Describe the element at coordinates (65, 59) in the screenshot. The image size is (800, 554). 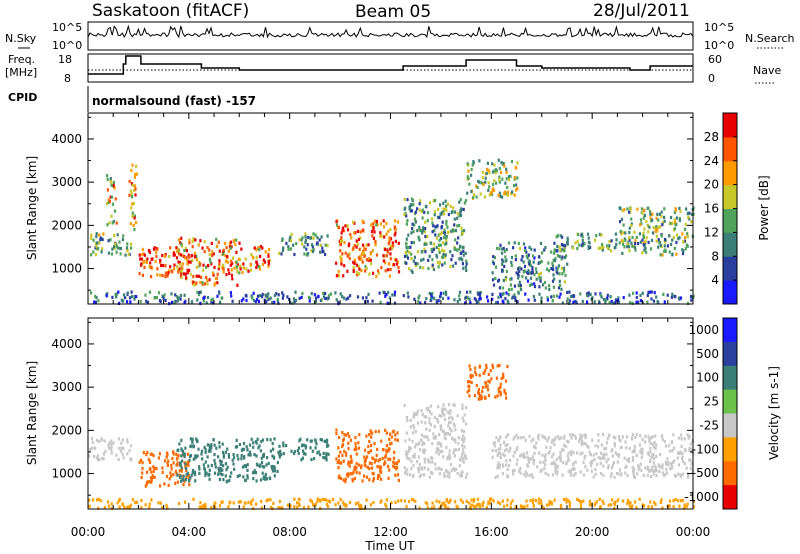
I see `freq-tick-top: 18` at that location.